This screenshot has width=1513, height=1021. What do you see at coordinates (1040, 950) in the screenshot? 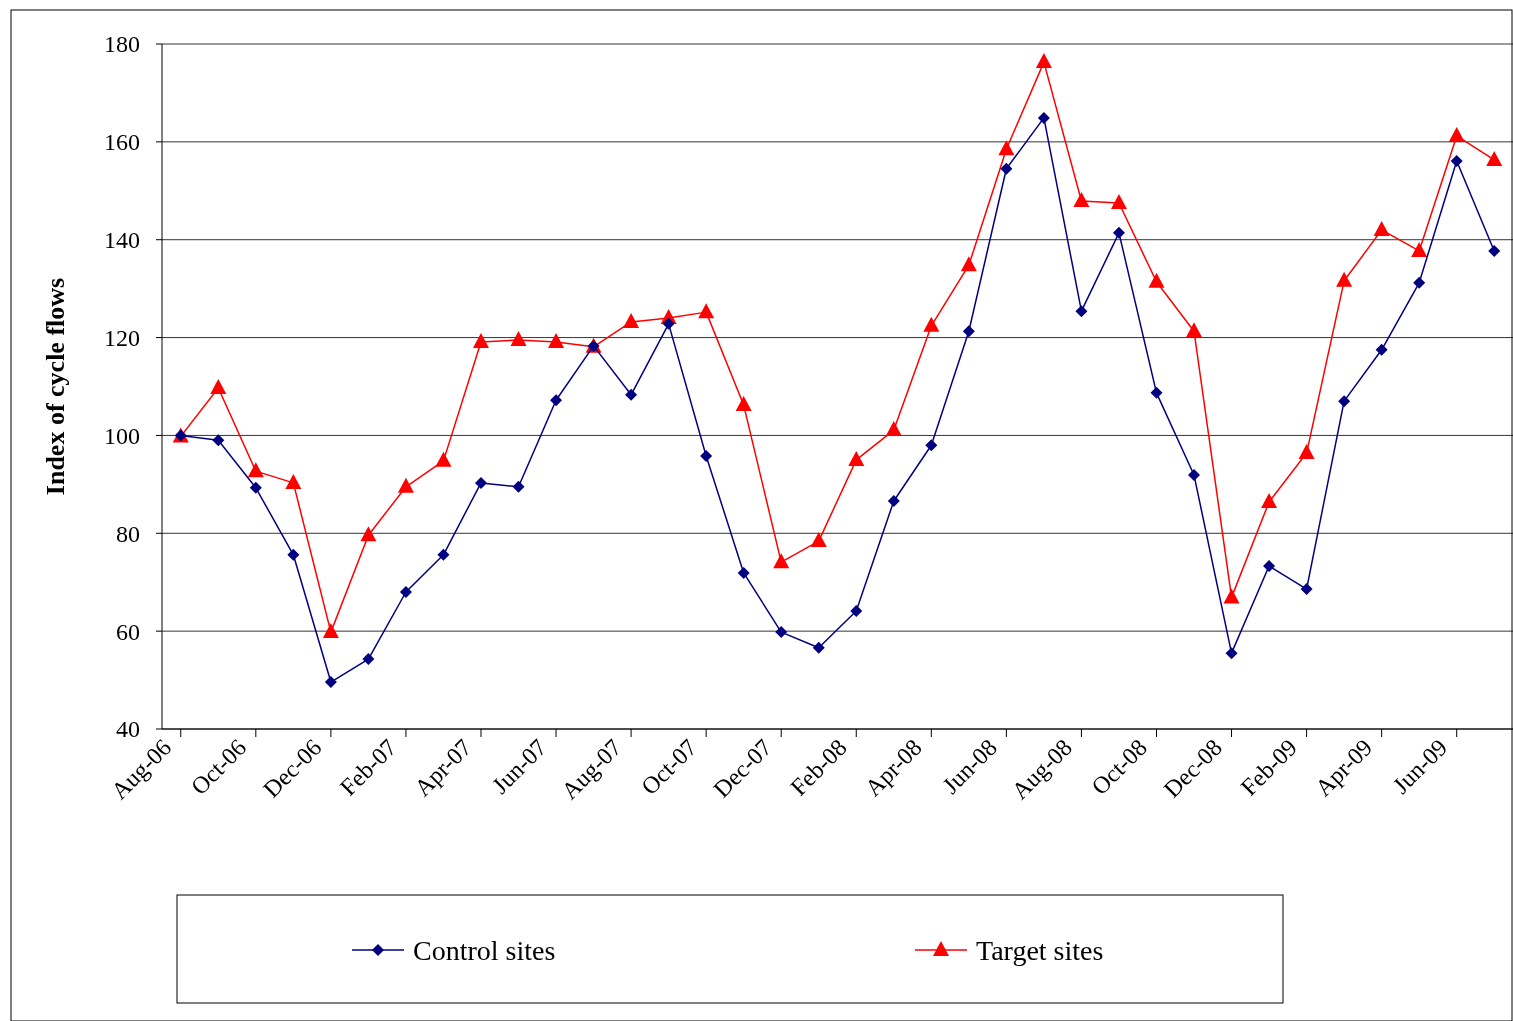
I see `legend-label: Target sites` at bounding box center [1040, 950].